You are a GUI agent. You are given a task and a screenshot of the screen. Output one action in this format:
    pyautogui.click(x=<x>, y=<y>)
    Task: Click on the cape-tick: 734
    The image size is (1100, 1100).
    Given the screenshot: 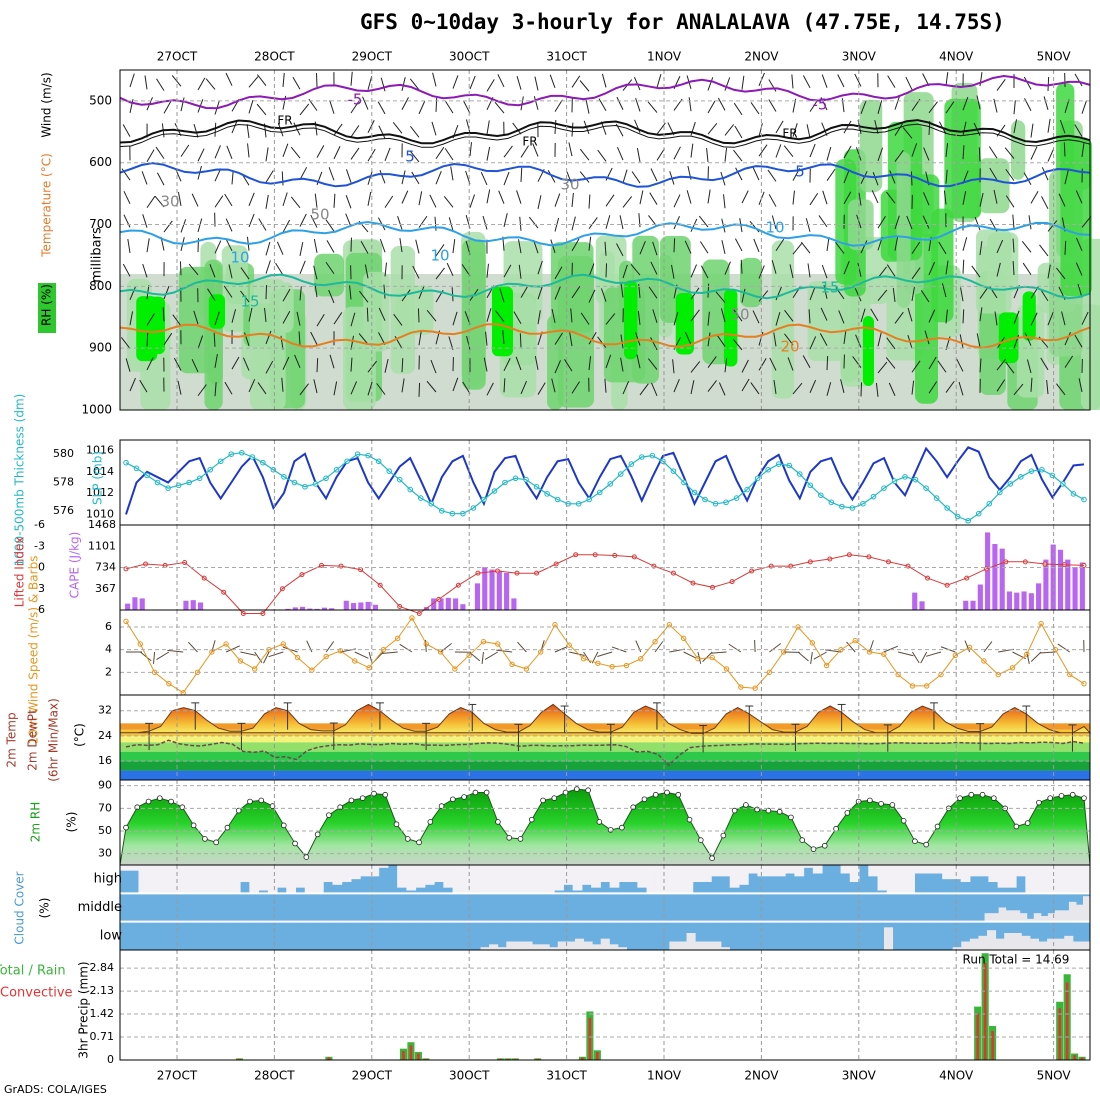 What is the action you would take?
    pyautogui.click(x=105, y=567)
    